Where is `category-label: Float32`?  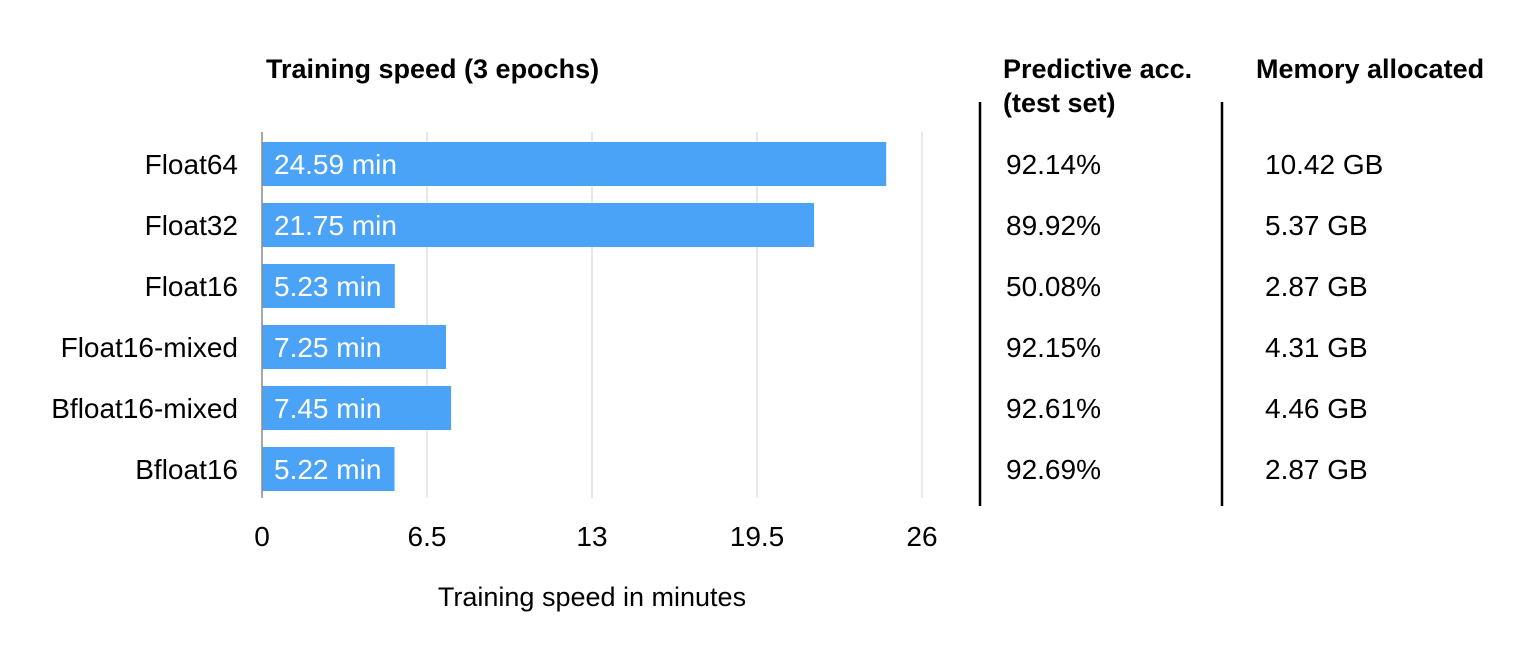 category-label: Float32 is located at coordinates (191, 225).